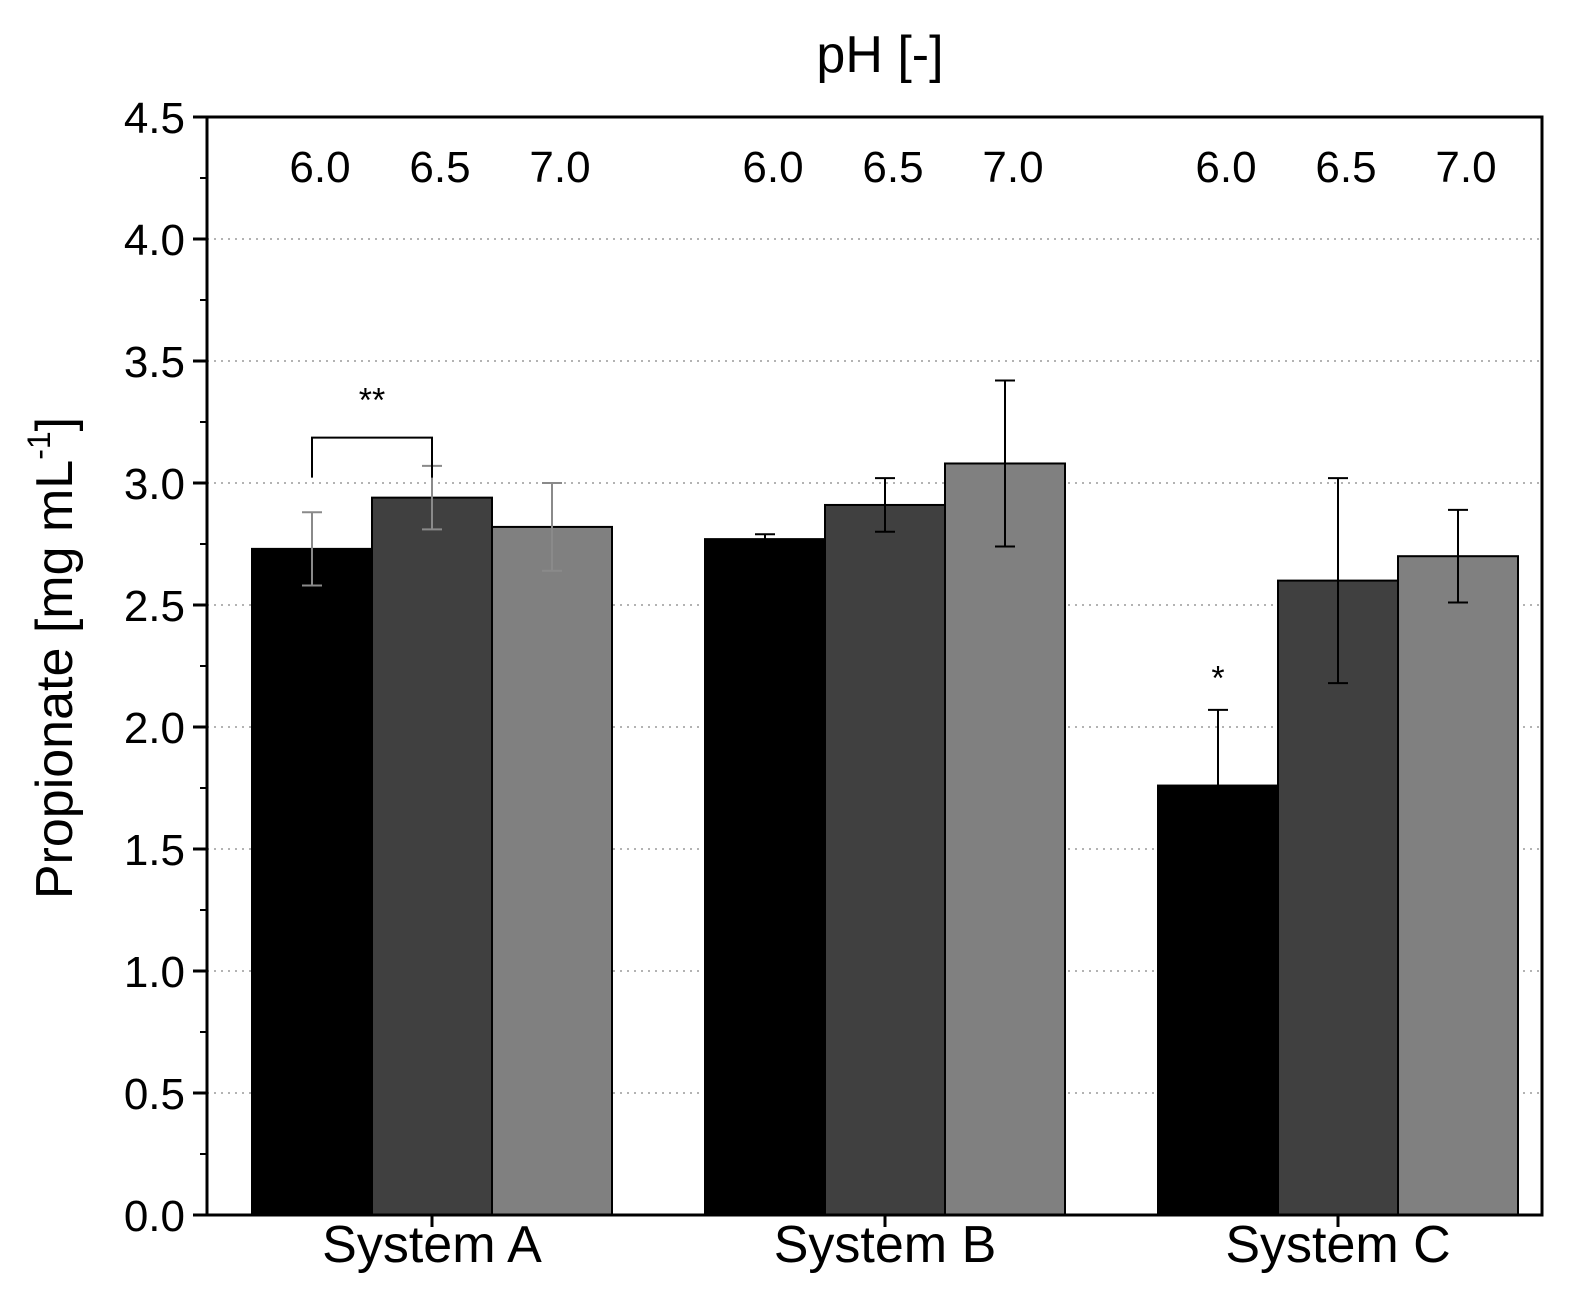  I want to click on y-tick-label: 1.5, so click(154, 850).